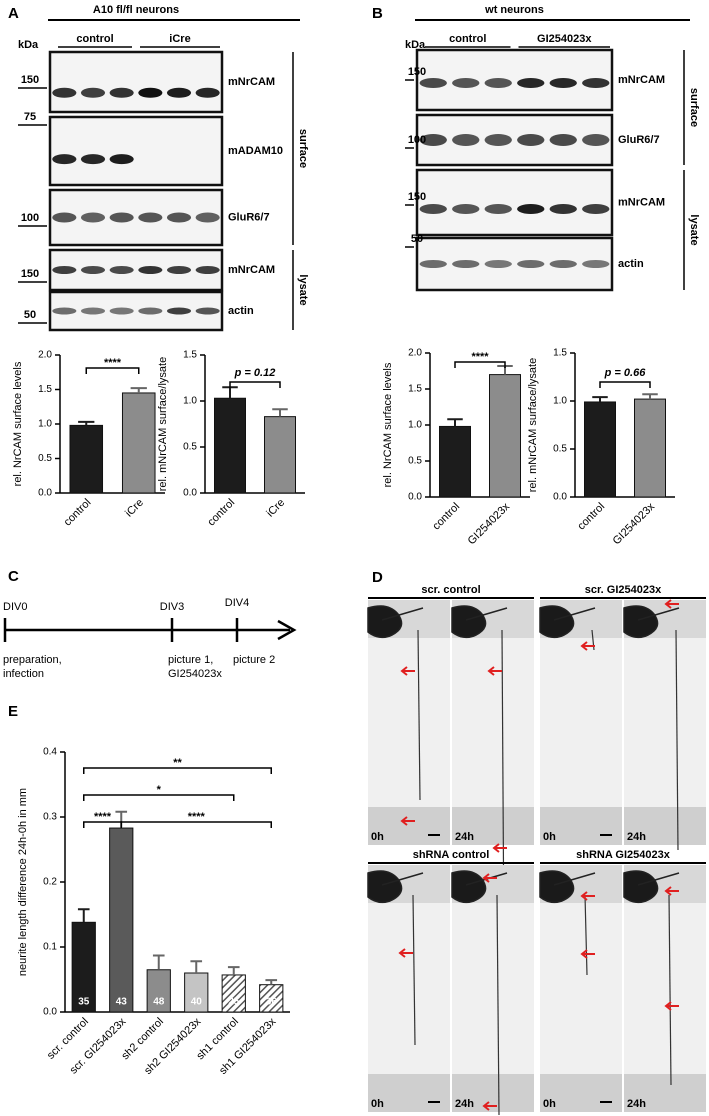 The height and width of the screenshot is (1116, 709). What do you see at coordinates (163, 424) in the screenshot?
I see `y-axis-label: rel. mNrCAM surface/lysate` at bounding box center [163, 424].